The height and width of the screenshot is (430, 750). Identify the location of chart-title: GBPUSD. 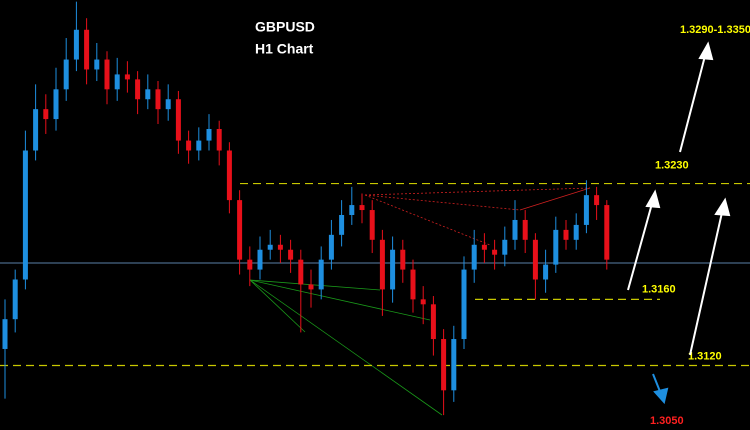
(285, 27).